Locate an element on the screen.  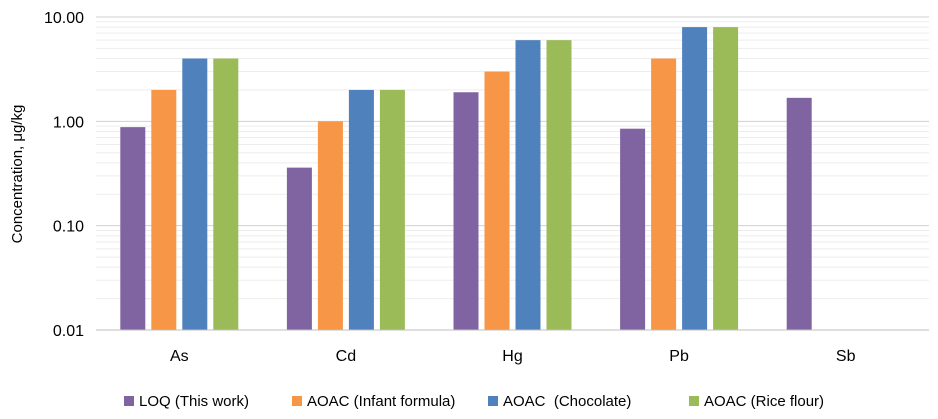
y-tick-label: 10.00 is located at coordinates (64, 18).